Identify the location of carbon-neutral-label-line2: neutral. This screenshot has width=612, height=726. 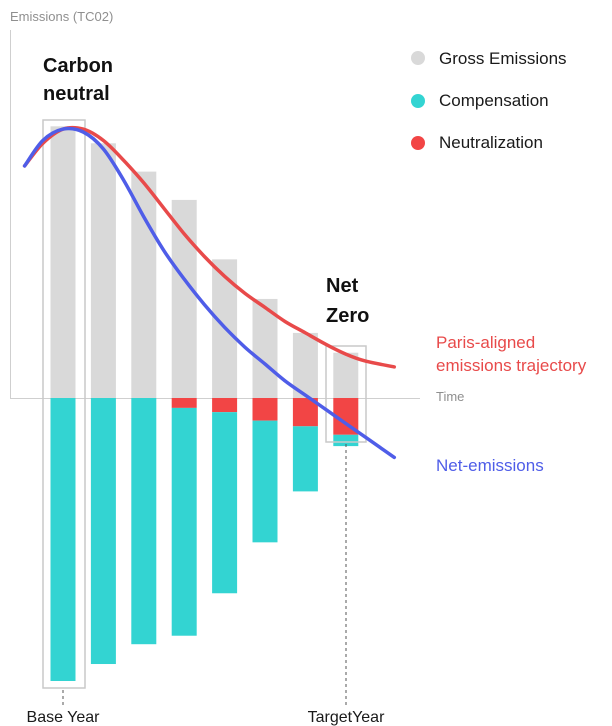
(76, 94).